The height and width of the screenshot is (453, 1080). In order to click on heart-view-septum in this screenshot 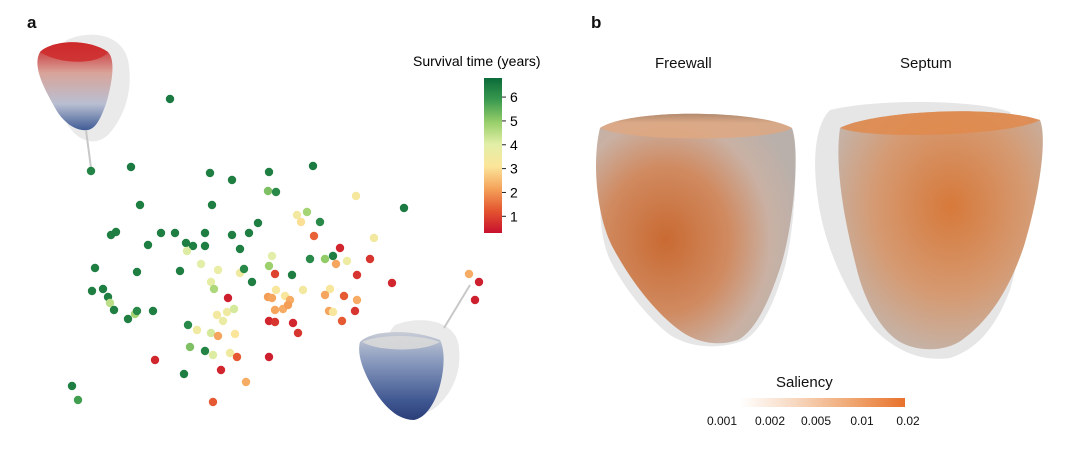, I will do `click(929, 230)`.